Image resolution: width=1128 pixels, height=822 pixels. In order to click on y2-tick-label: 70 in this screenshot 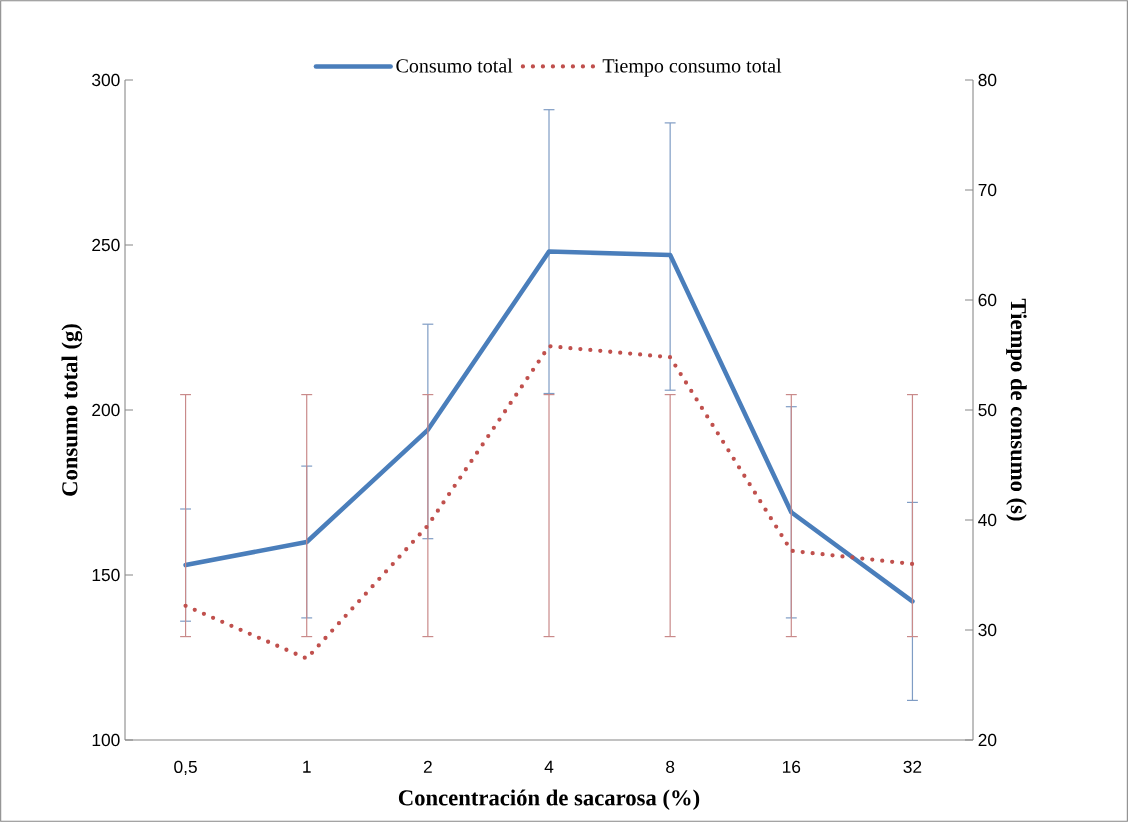, I will do `click(987, 190)`.